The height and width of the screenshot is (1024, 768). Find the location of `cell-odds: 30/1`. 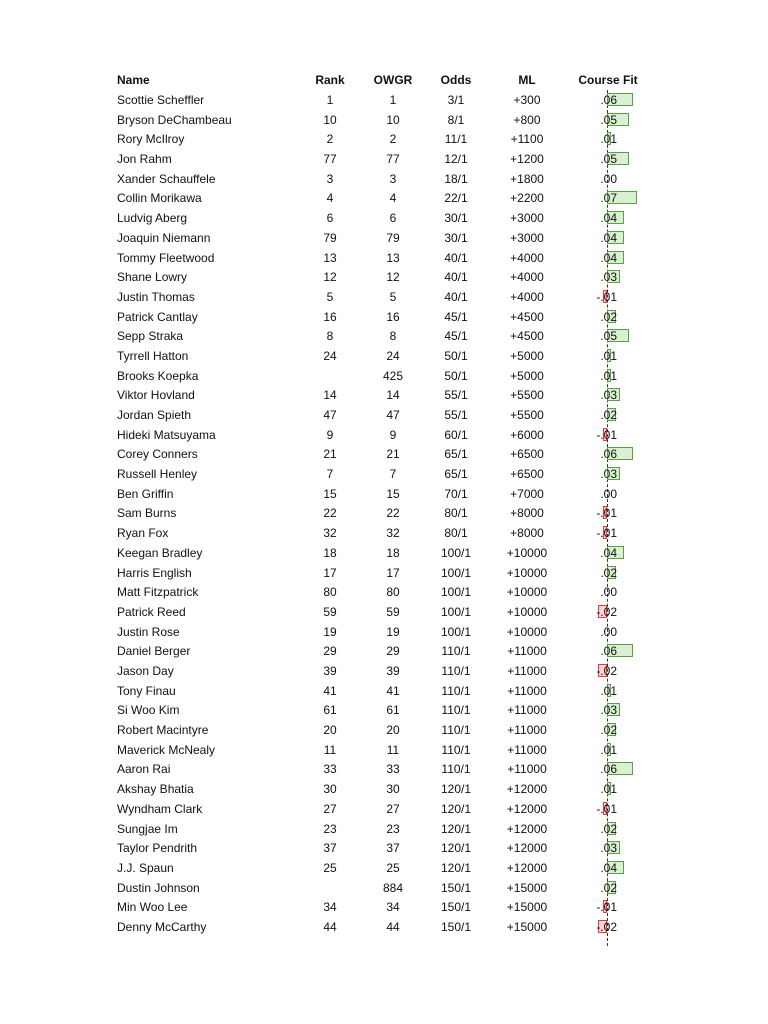

cell-odds: 30/1 is located at coordinates (456, 237).